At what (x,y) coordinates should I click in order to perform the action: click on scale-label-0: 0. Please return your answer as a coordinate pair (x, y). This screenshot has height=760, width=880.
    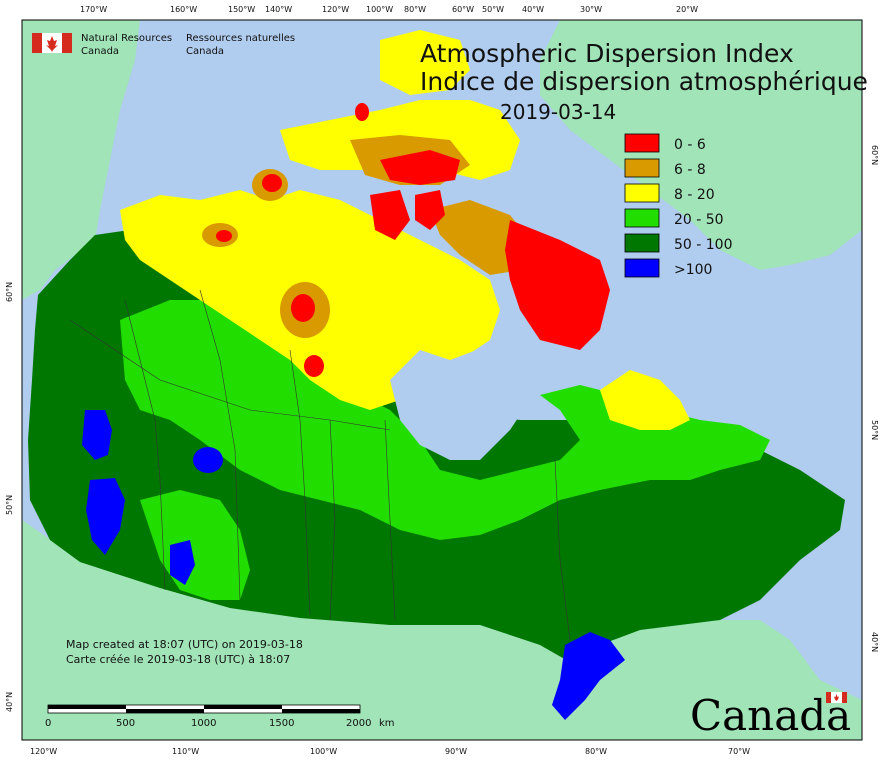
    Looking at the image, I should click on (48, 723).